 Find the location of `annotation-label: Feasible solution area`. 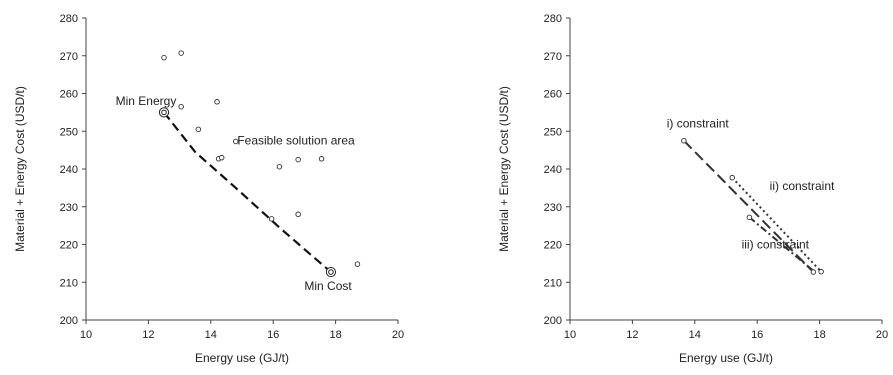

annotation-label: Feasible solution area is located at coordinates (296, 140).